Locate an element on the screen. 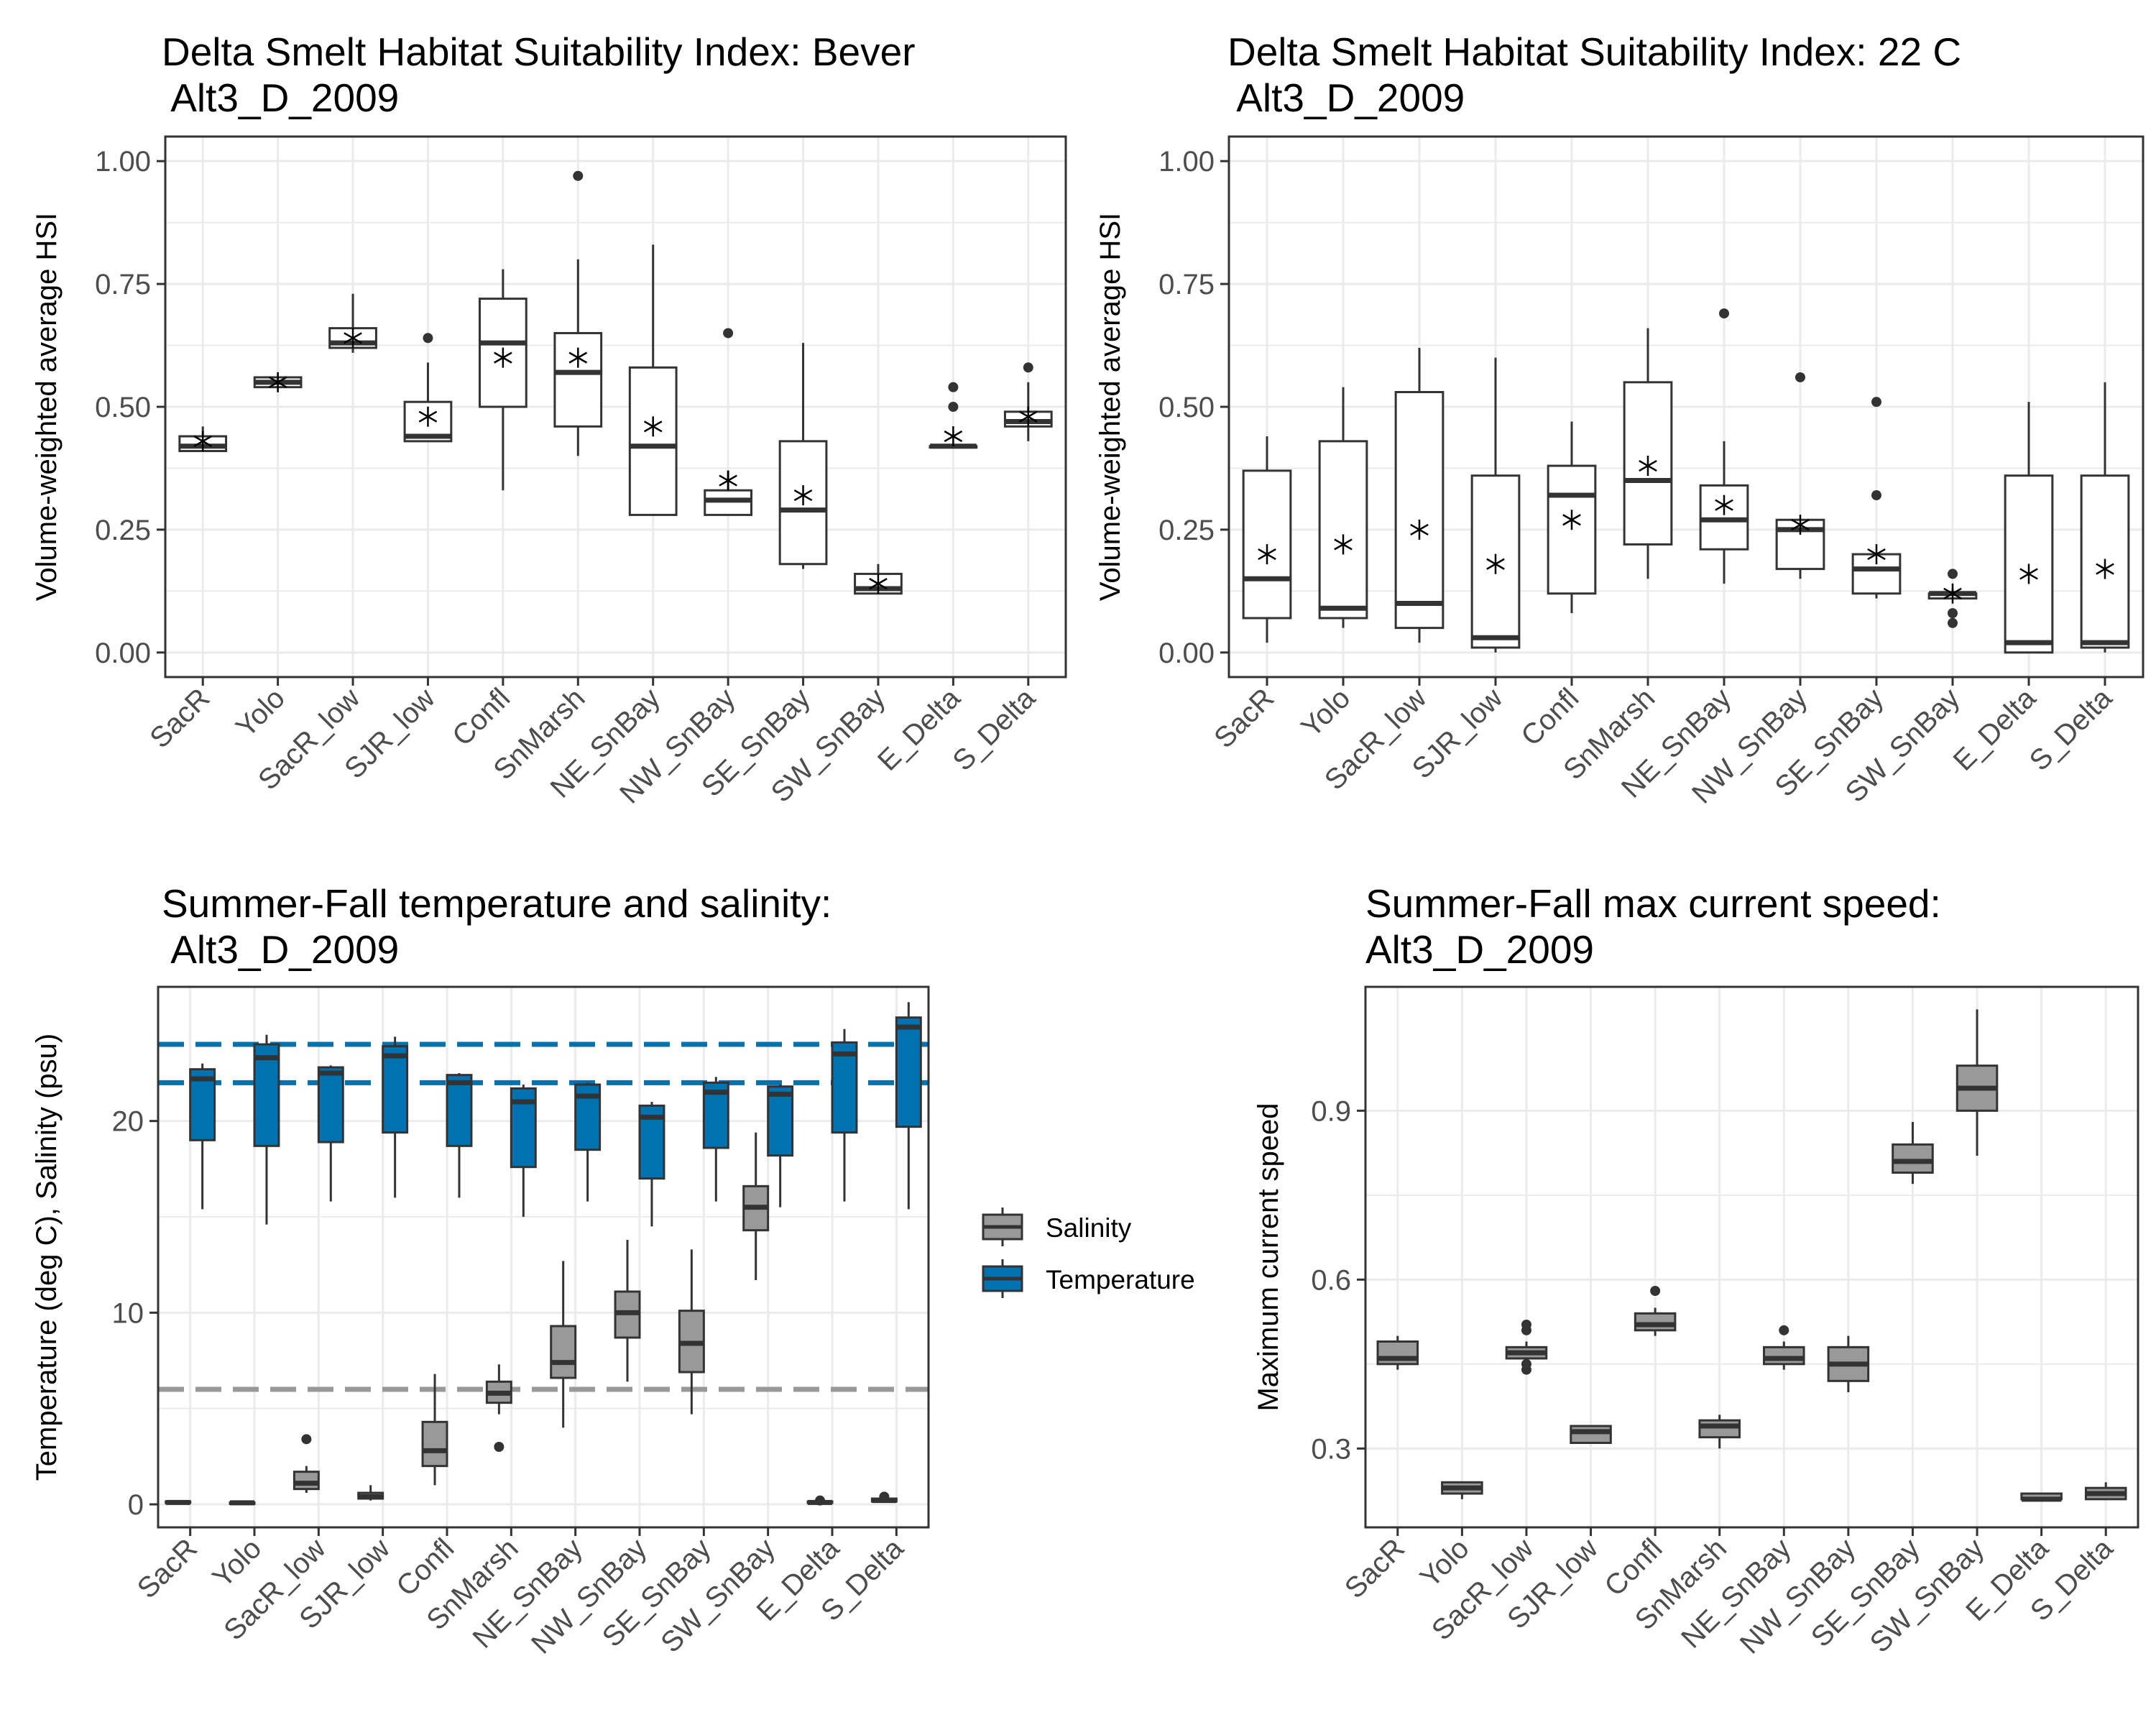  salinity-legend-label: Salinity is located at coordinates (1089, 1228).